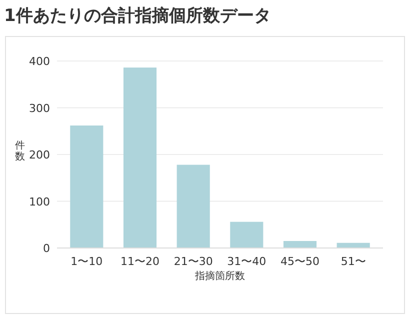  I want to click on x-tick-label: 21〜30, so click(193, 261).